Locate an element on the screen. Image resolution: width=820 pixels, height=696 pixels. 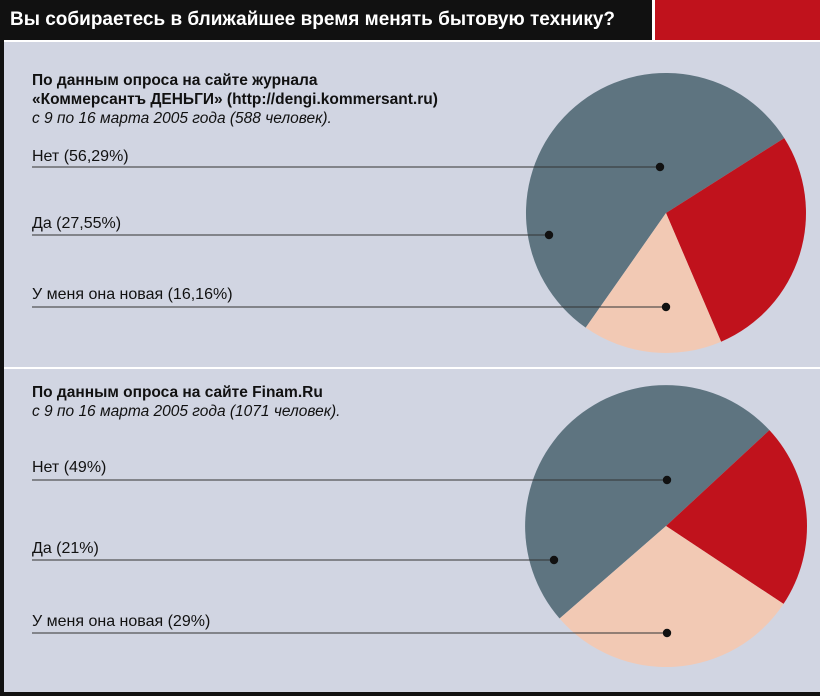
chart-2-label-new: У меня она новая (29%) is located at coordinates (121, 621).